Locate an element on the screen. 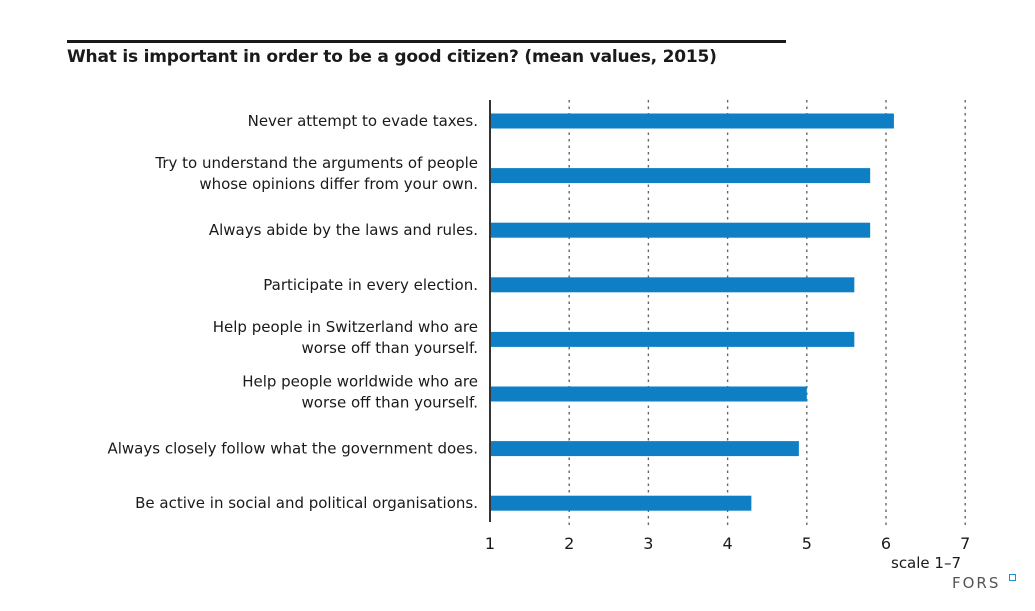 This screenshot has width=1035, height=611. title-rule is located at coordinates (426, 41).